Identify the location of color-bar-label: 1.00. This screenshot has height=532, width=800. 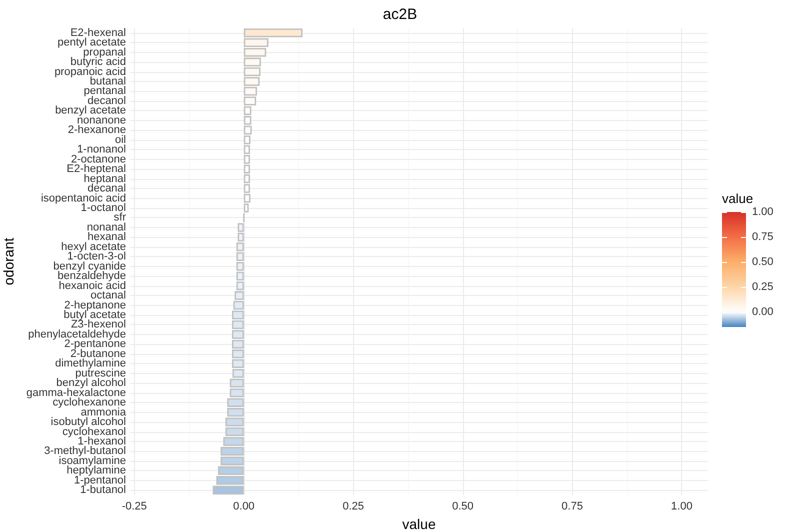
(763, 212).